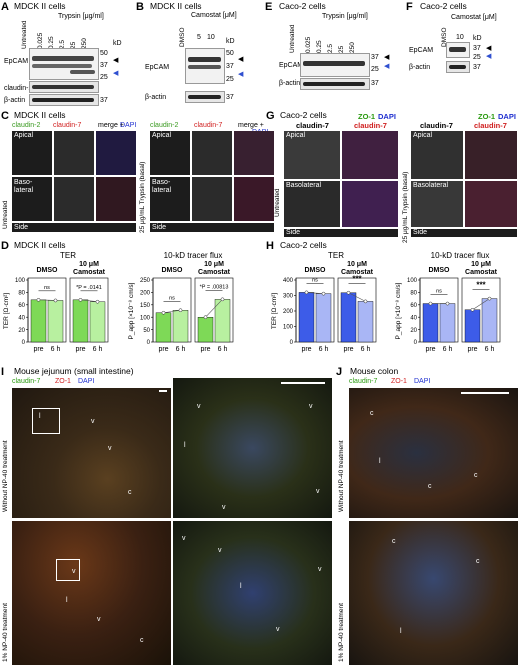 The height and width of the screenshot is (667, 520). What do you see at coordinates (162, 186) in the screenshot?
I see `row-label: Baso-lateral` at bounding box center [162, 186].